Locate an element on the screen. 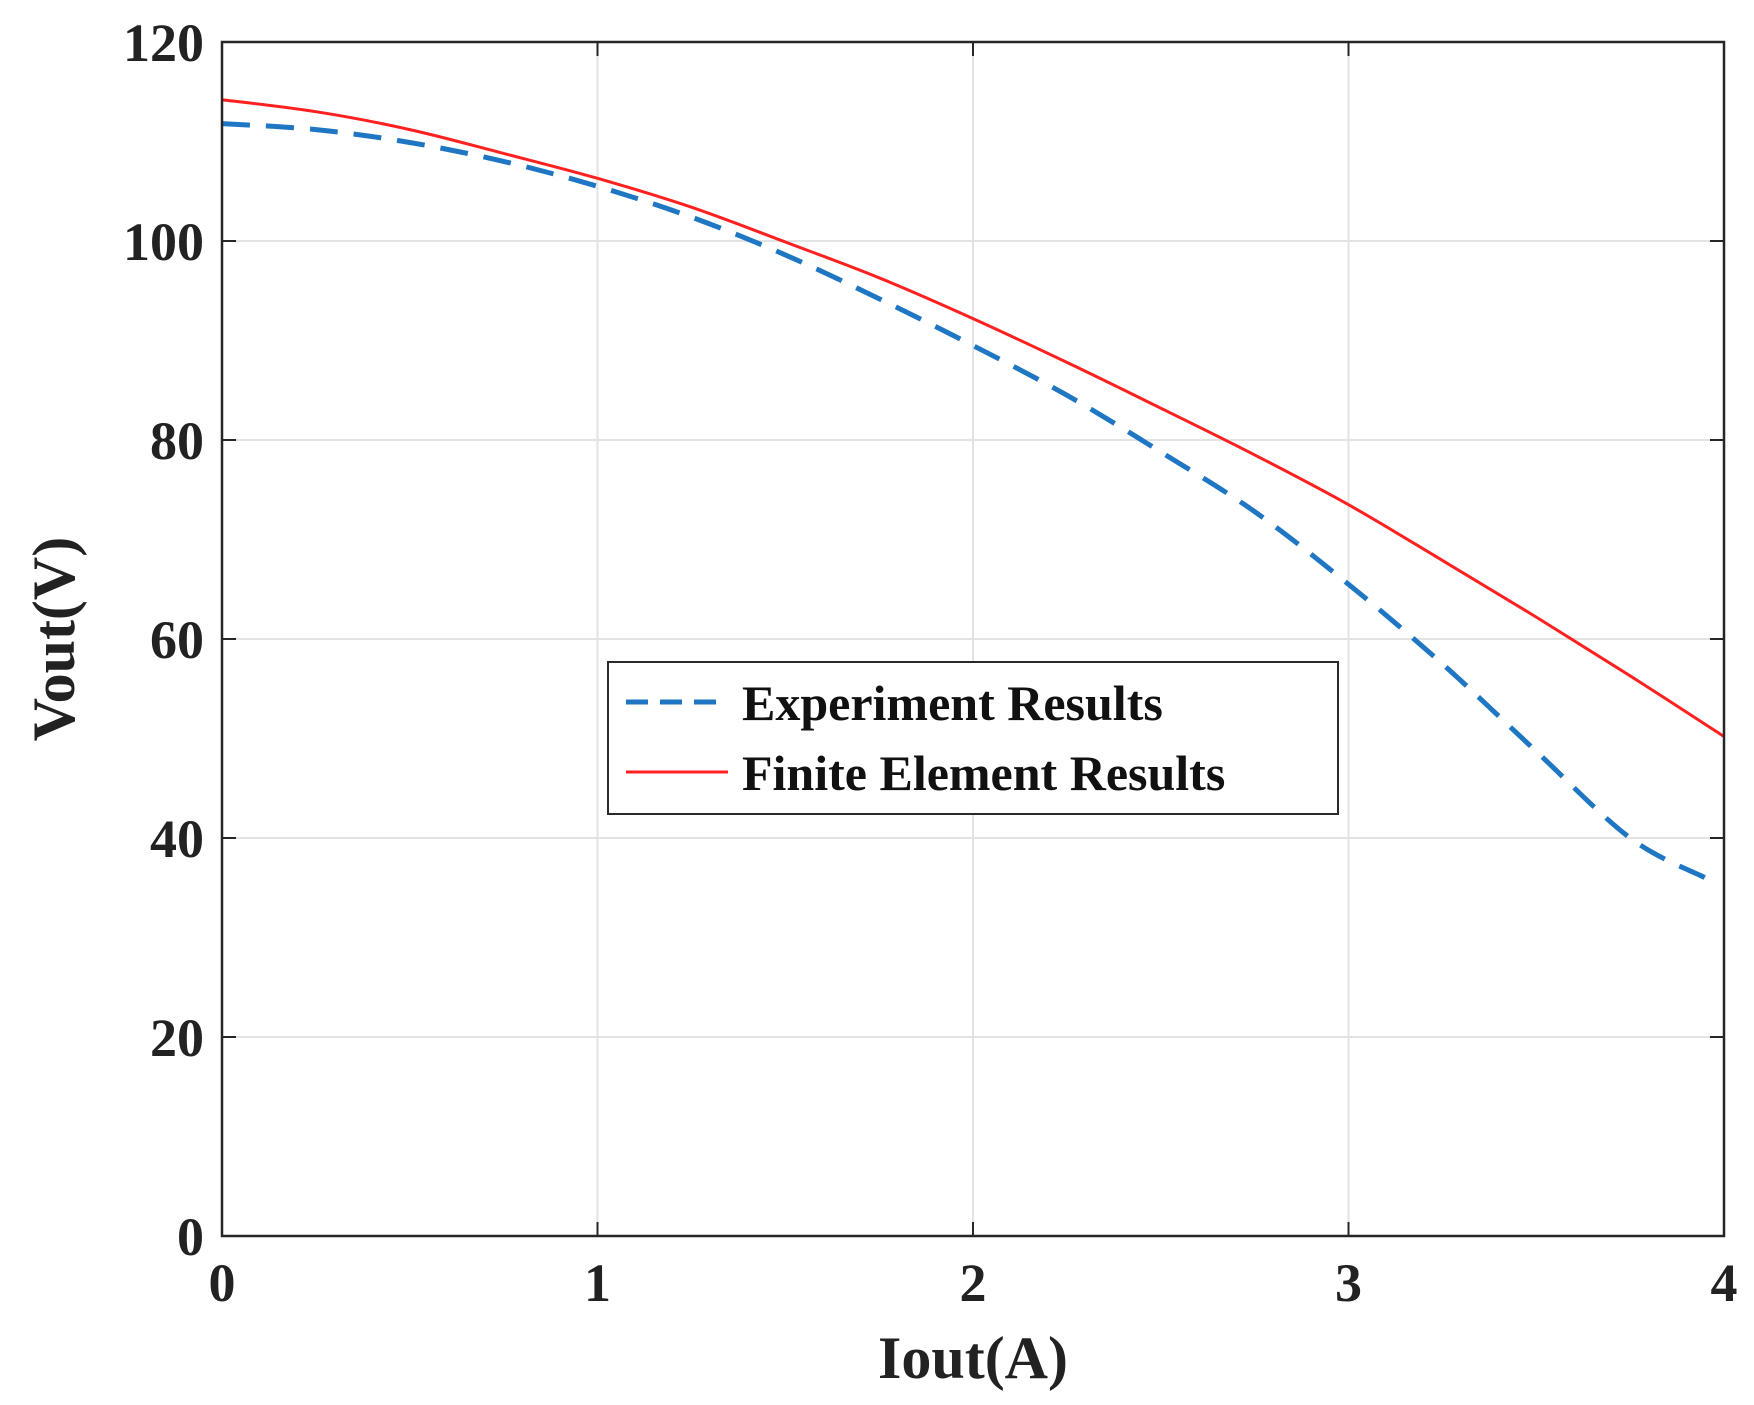  y-tick-label: 80 is located at coordinates (177, 441).